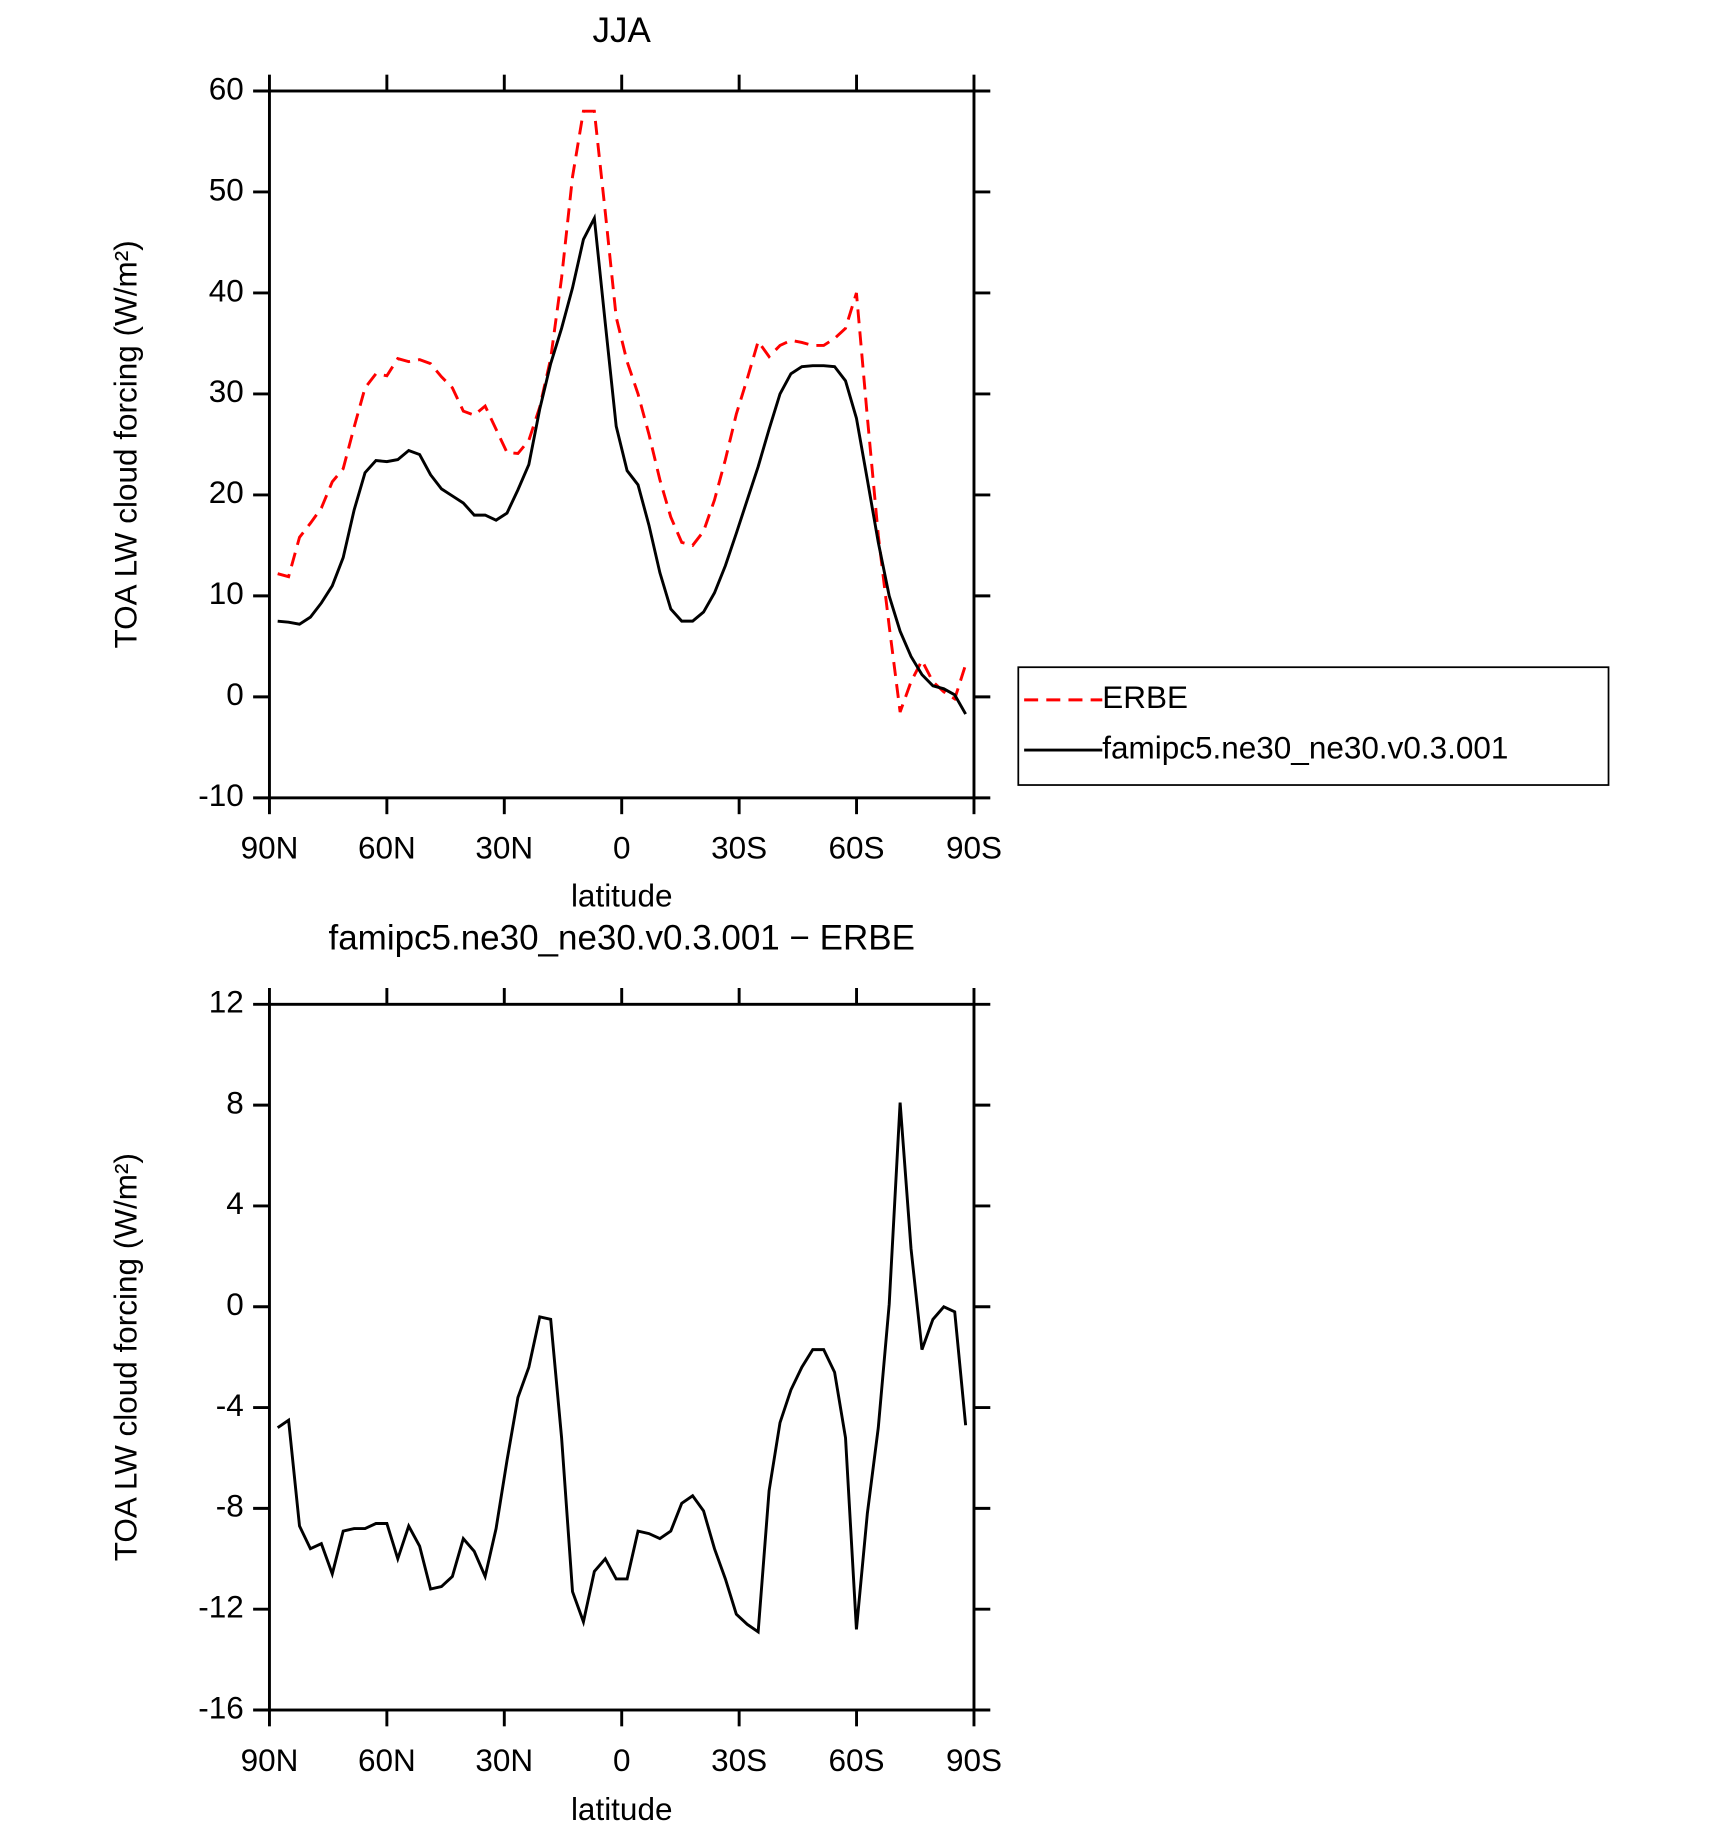 This screenshot has height=1822, width=1710. What do you see at coordinates (226, 391) in the screenshot?
I see `y-tick-label: 30` at bounding box center [226, 391].